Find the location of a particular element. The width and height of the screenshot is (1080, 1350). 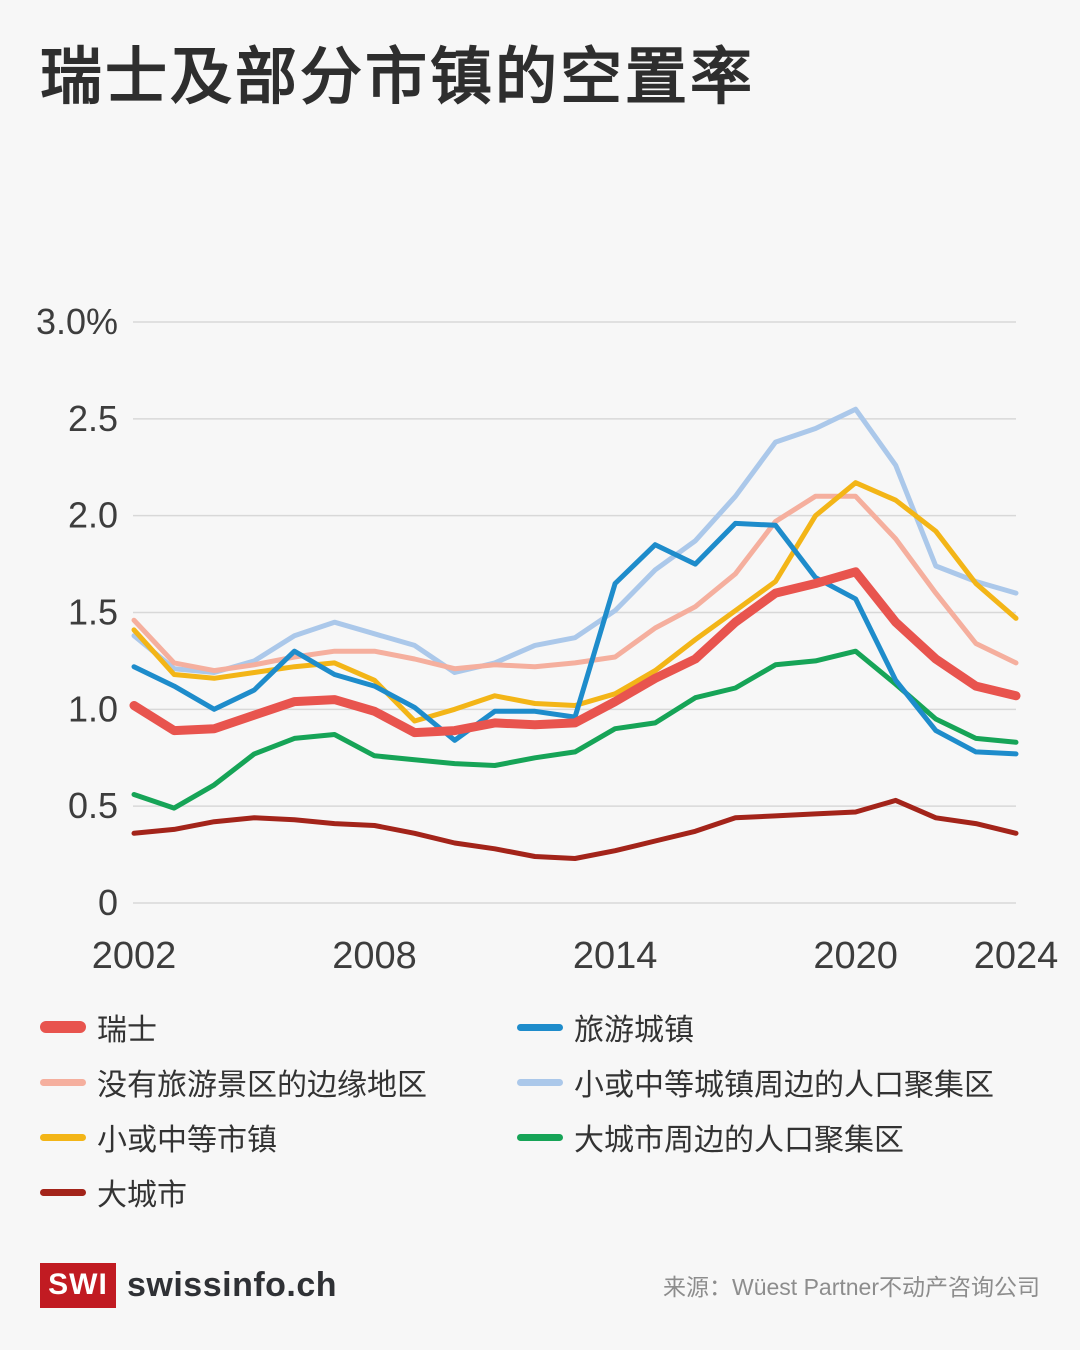

legend-swatch-peripheral-regions-without-tourism is located at coordinates (63, 1082).